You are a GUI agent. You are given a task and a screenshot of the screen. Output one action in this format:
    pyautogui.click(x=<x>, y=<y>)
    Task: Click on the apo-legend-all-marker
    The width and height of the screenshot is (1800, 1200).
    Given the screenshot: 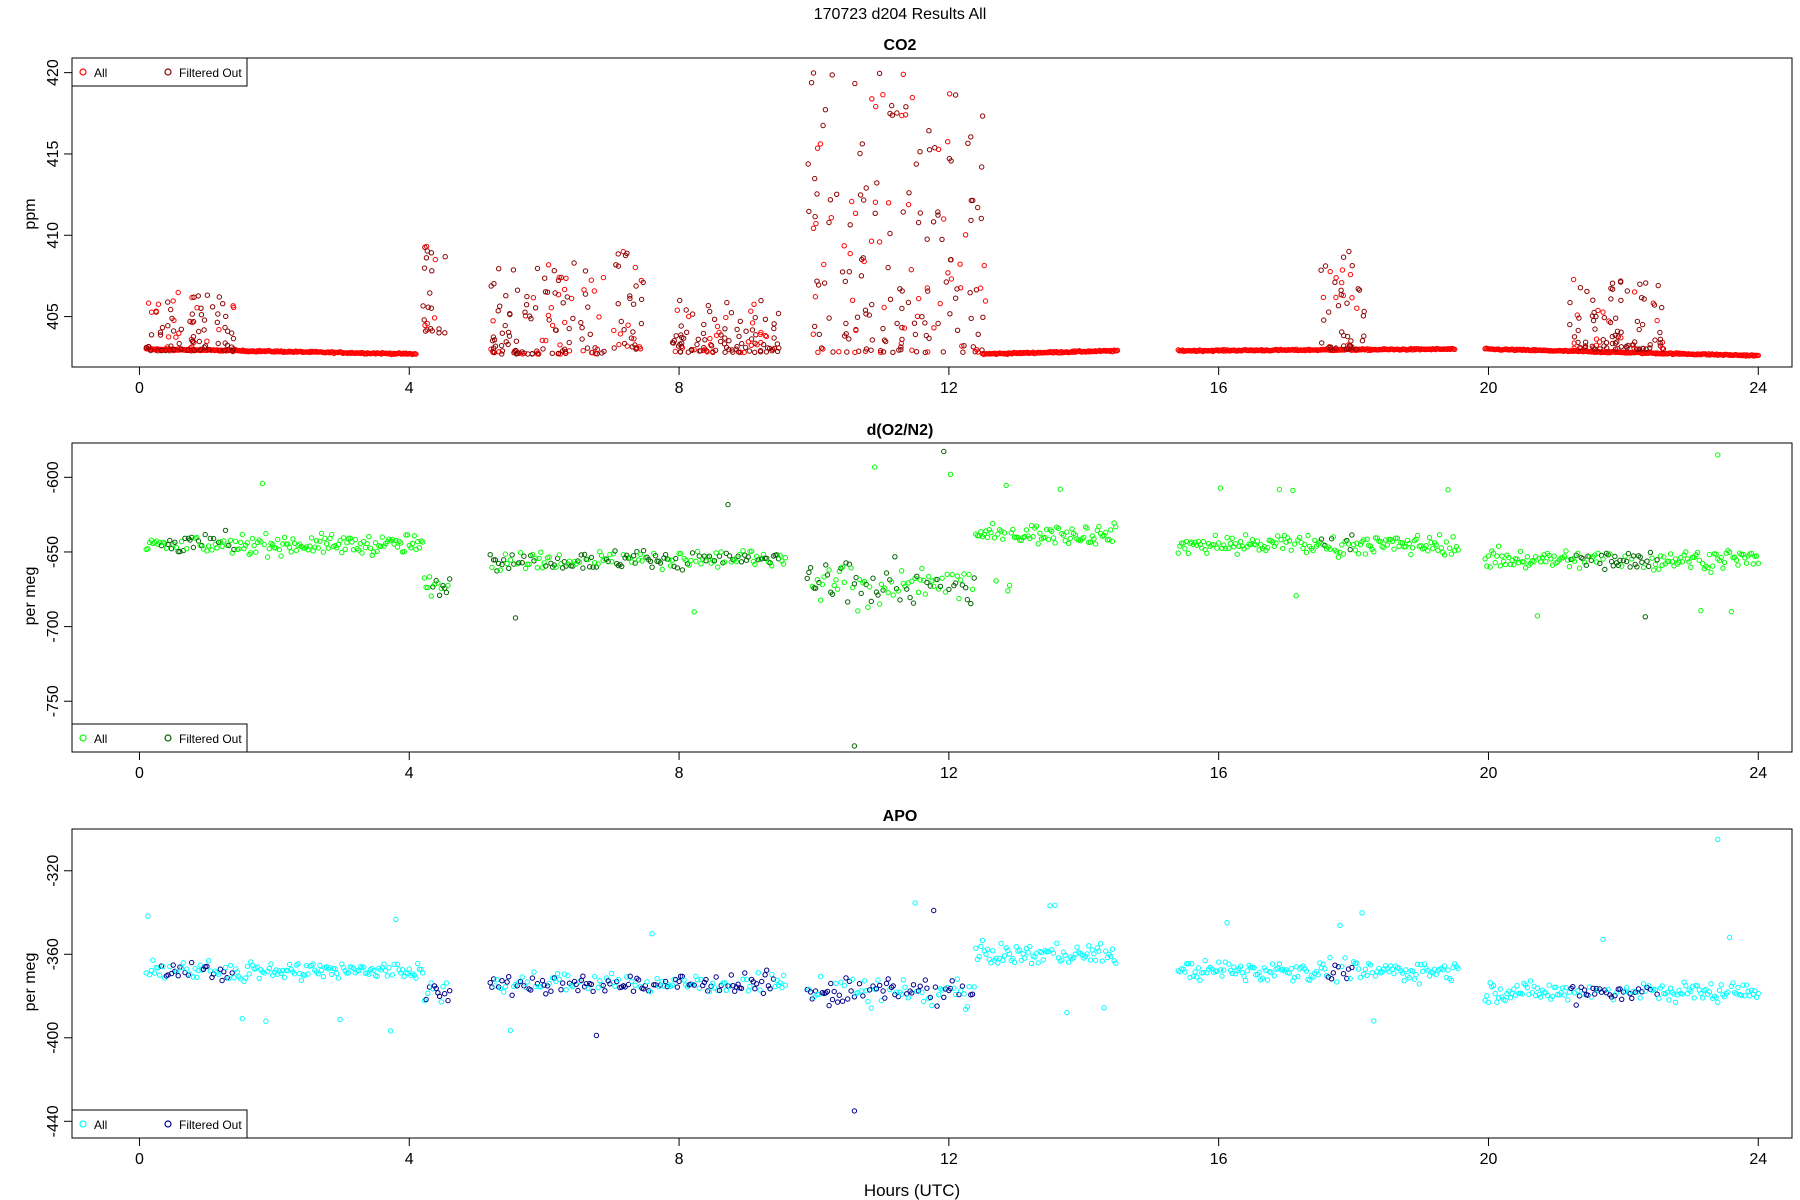 What is the action you would take?
    pyautogui.click(x=83, y=1124)
    